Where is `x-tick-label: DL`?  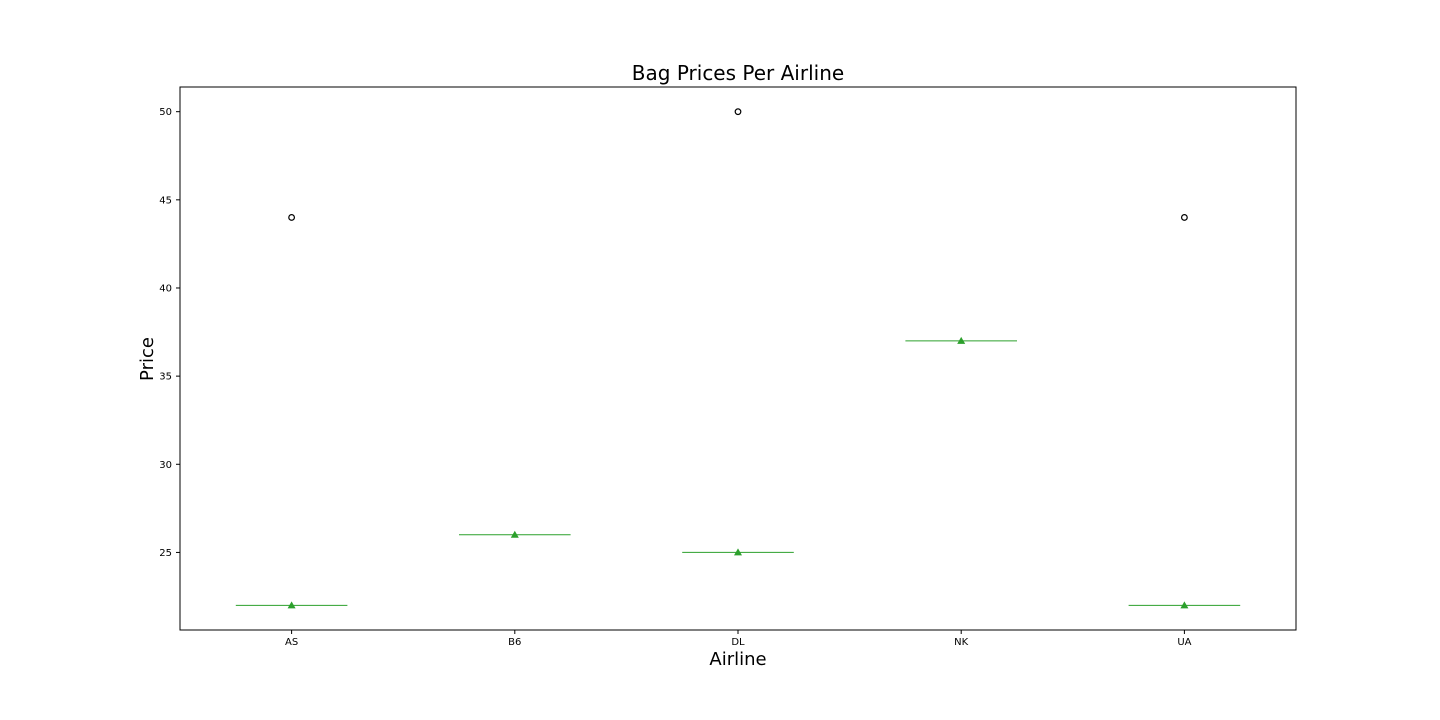
x-tick-label: DL is located at coordinates (738, 642).